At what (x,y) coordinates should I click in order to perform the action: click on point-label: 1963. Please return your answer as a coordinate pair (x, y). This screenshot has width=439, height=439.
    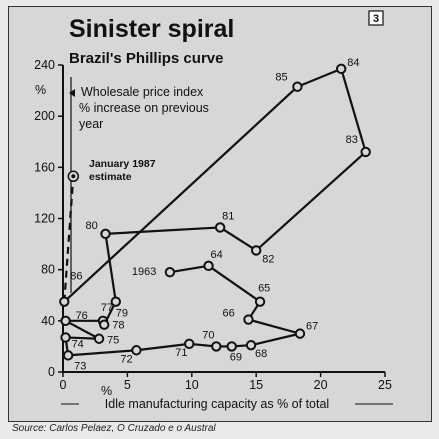
    Looking at the image, I should click on (144, 272).